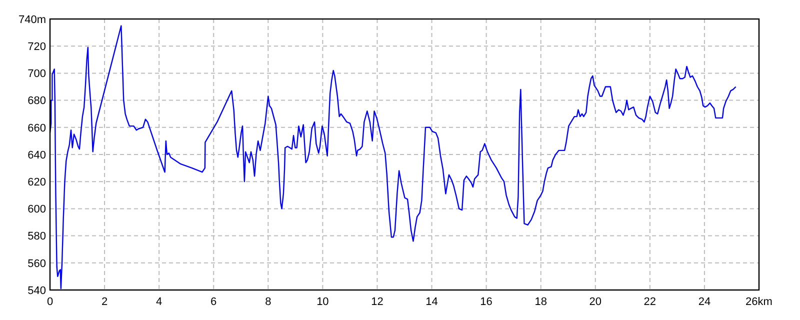  Describe the element at coordinates (322, 302) in the screenshot. I see `x-tick-label: 10` at that location.